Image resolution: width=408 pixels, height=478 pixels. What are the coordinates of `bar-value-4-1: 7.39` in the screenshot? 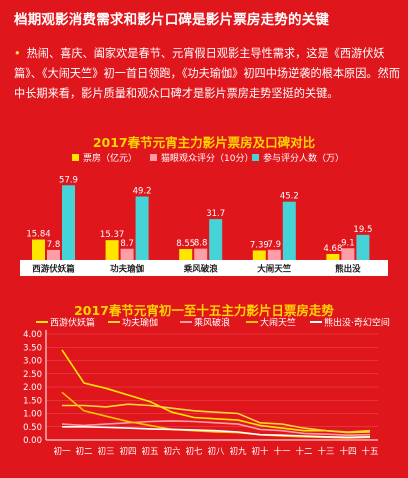 It's located at (259, 245).